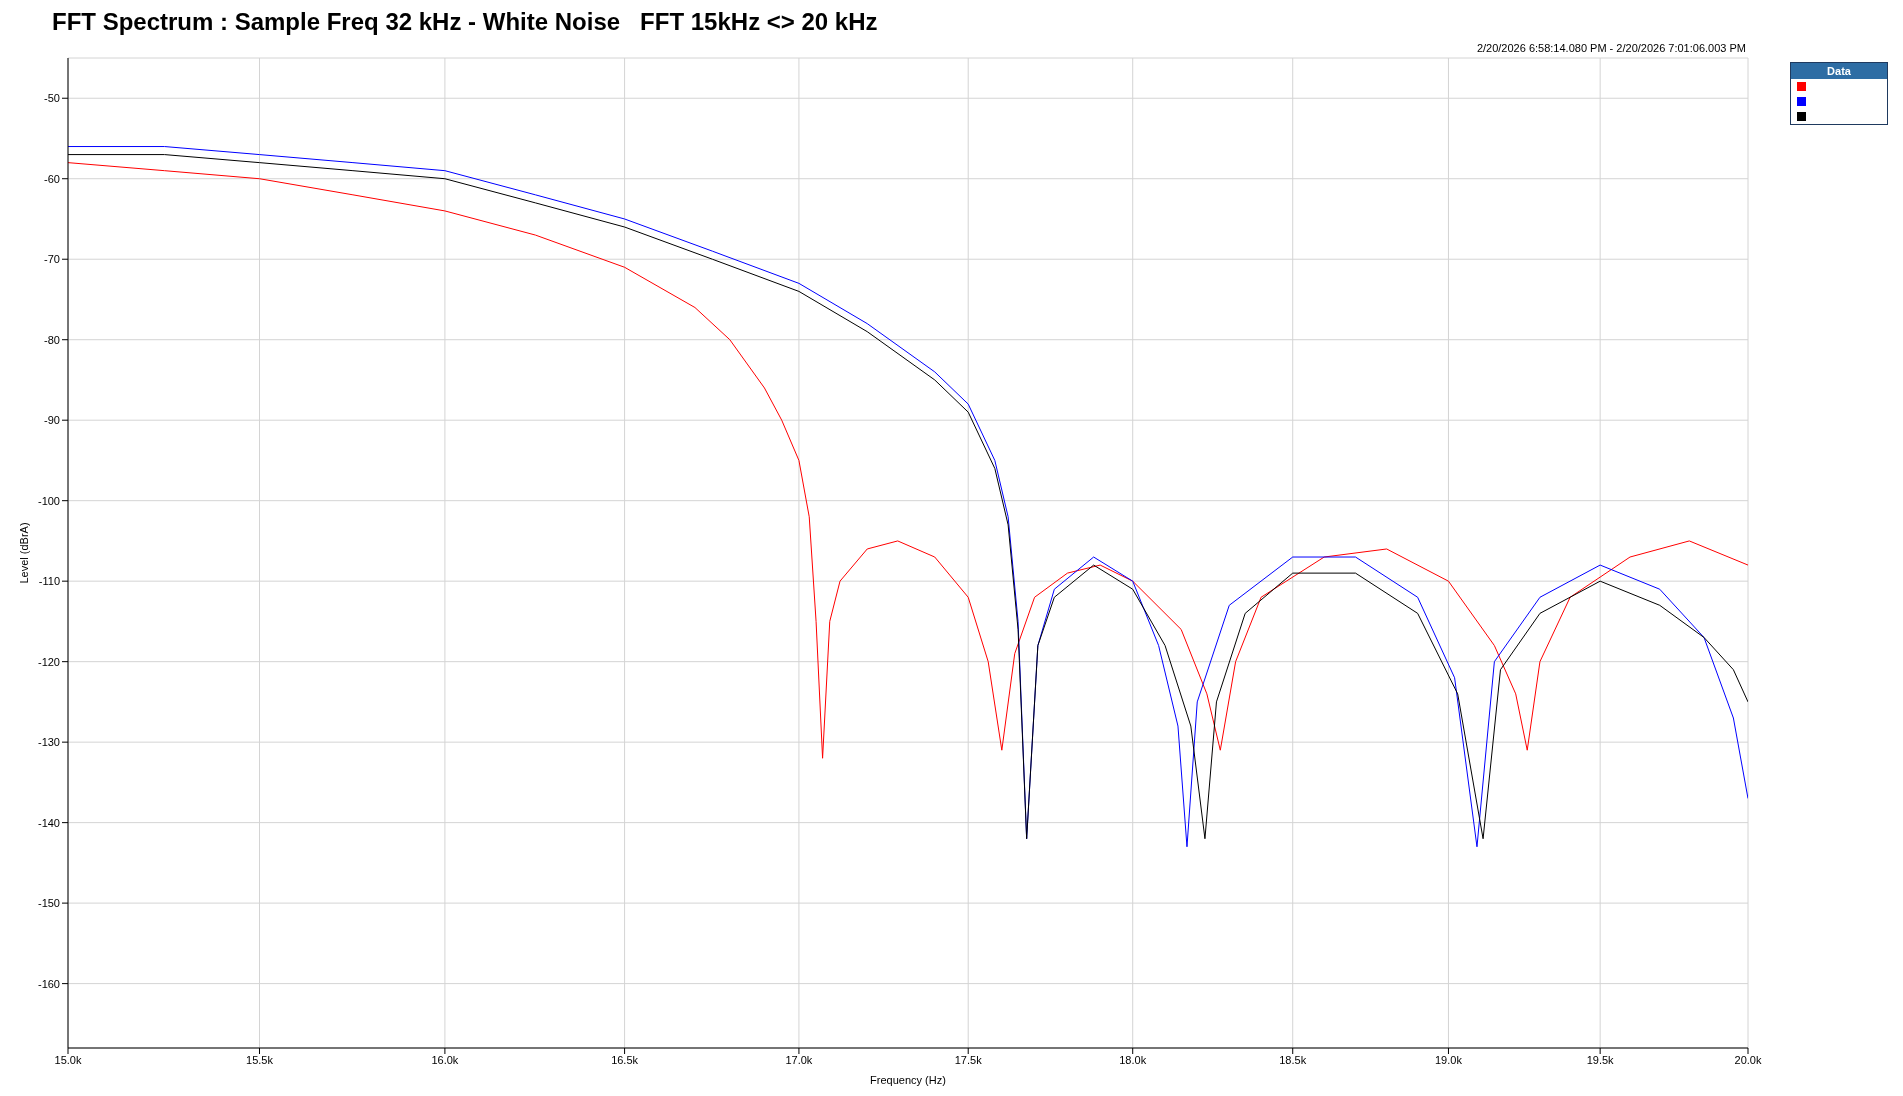 This screenshot has height=1096, width=1903. Describe the element at coordinates (52, 178) in the screenshot. I see `y-tick-label: -60` at that location.